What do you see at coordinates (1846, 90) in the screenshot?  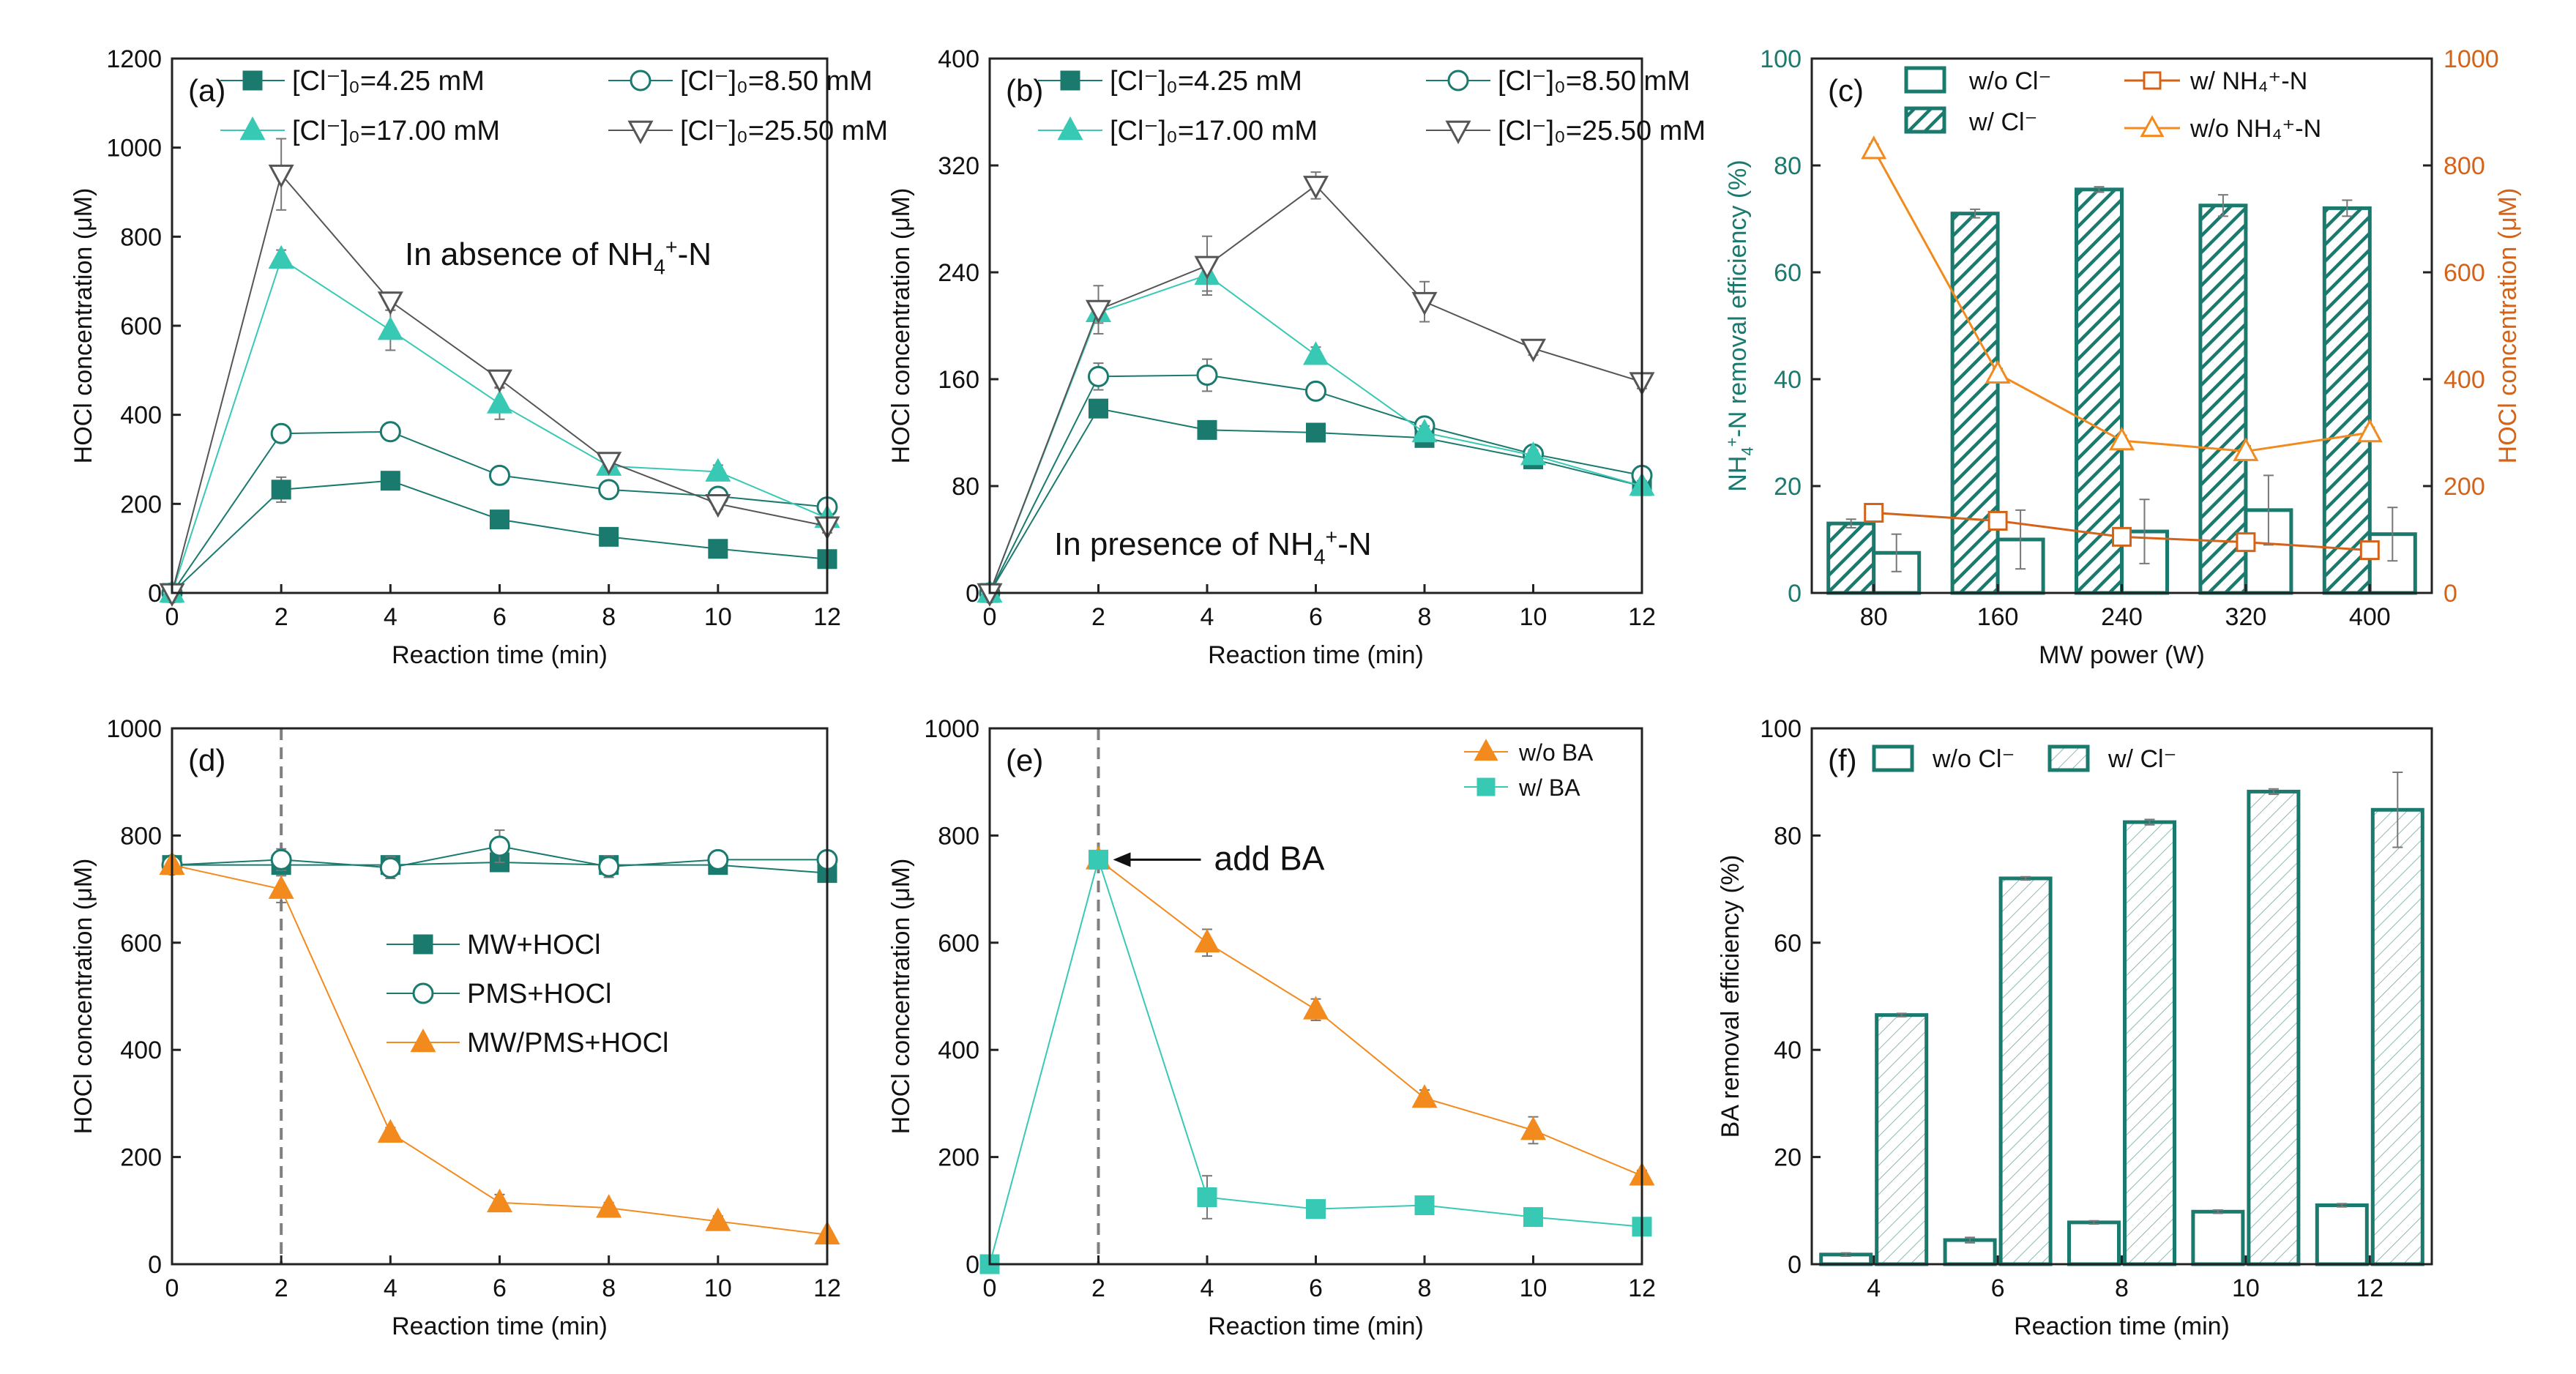 I see `panel-label: (c)` at bounding box center [1846, 90].